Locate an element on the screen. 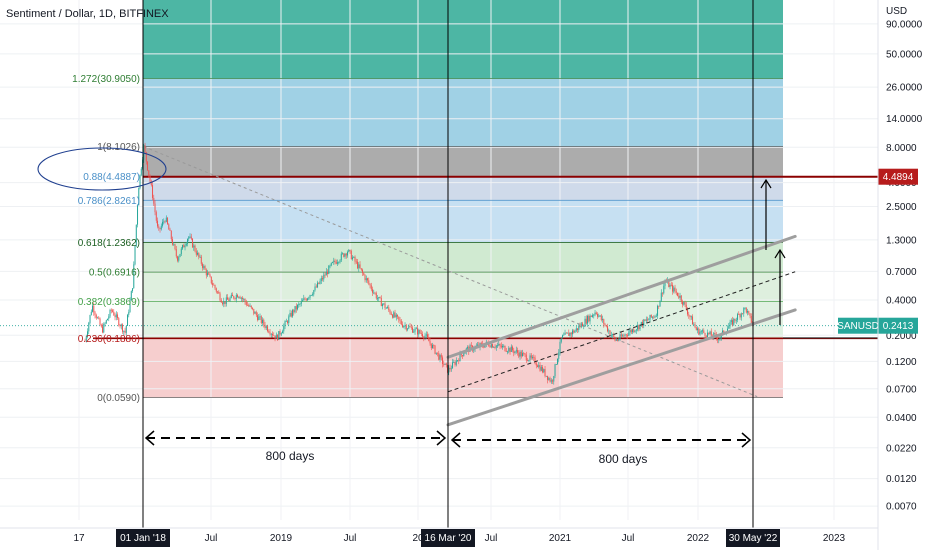 This screenshot has width=932, height=550. x-tick-label: 2021 is located at coordinates (560, 538).